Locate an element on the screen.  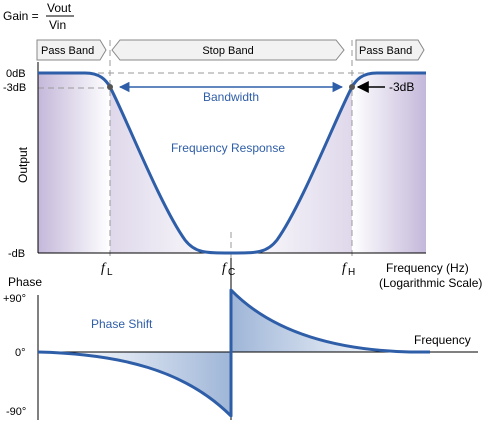
phase-tick-0: 0° is located at coordinates (20, 353).